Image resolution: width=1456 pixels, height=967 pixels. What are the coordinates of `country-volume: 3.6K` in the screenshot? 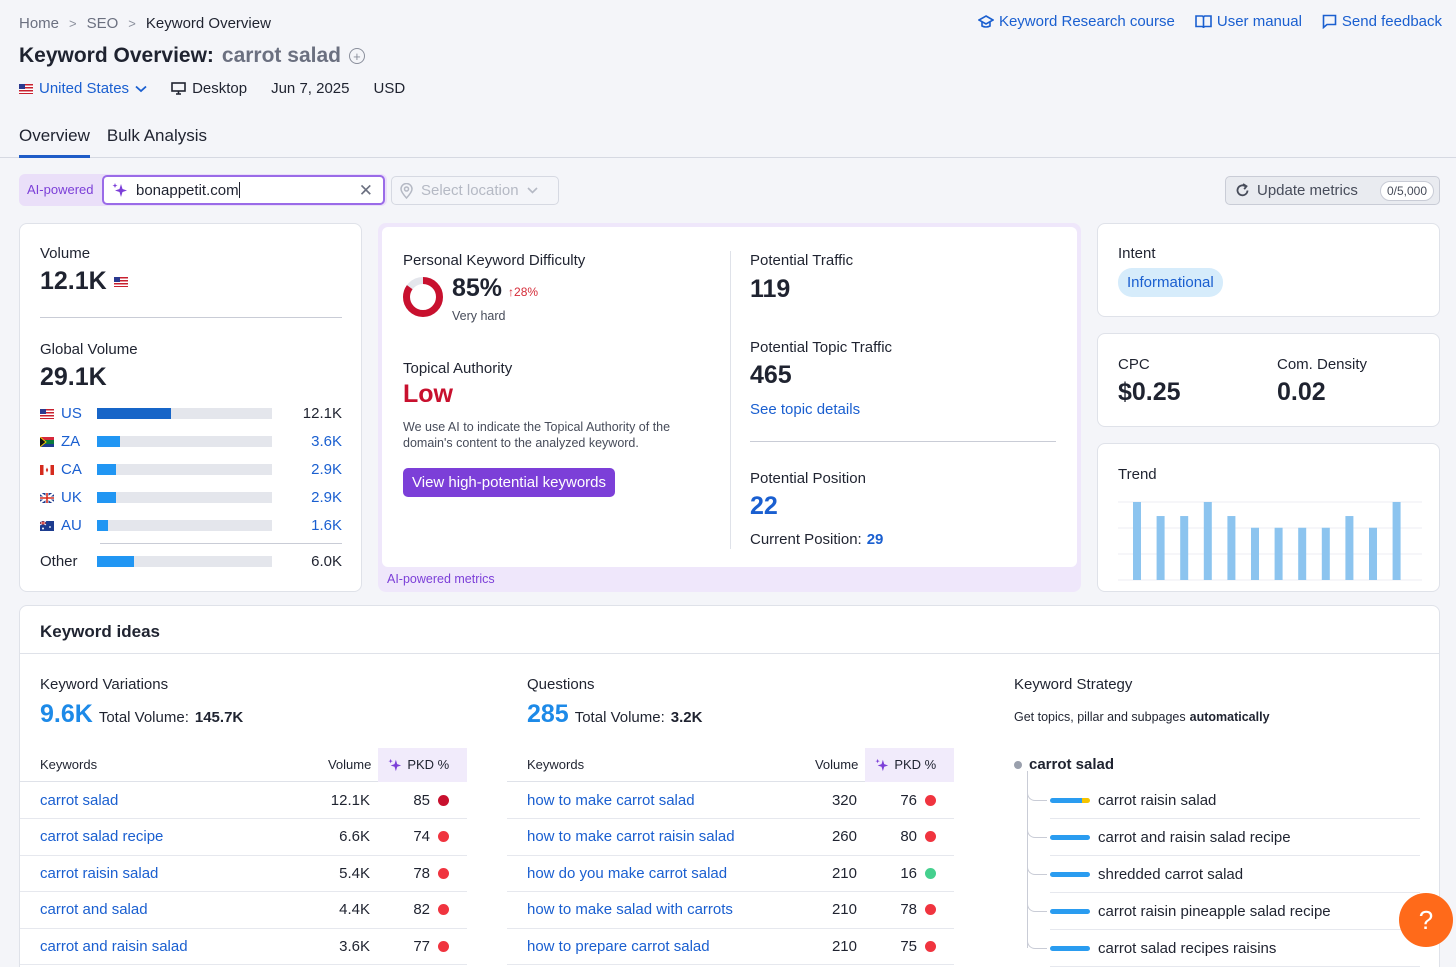 It's located at (326, 441).